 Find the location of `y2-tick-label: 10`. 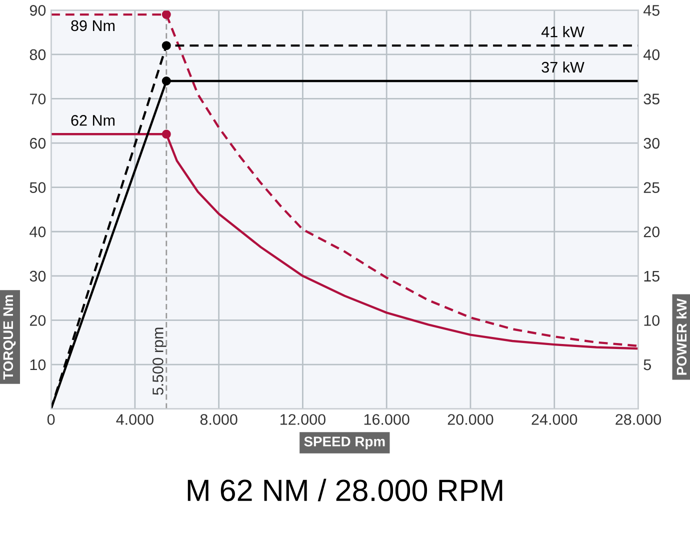

y2-tick-label: 10 is located at coordinates (652, 320).